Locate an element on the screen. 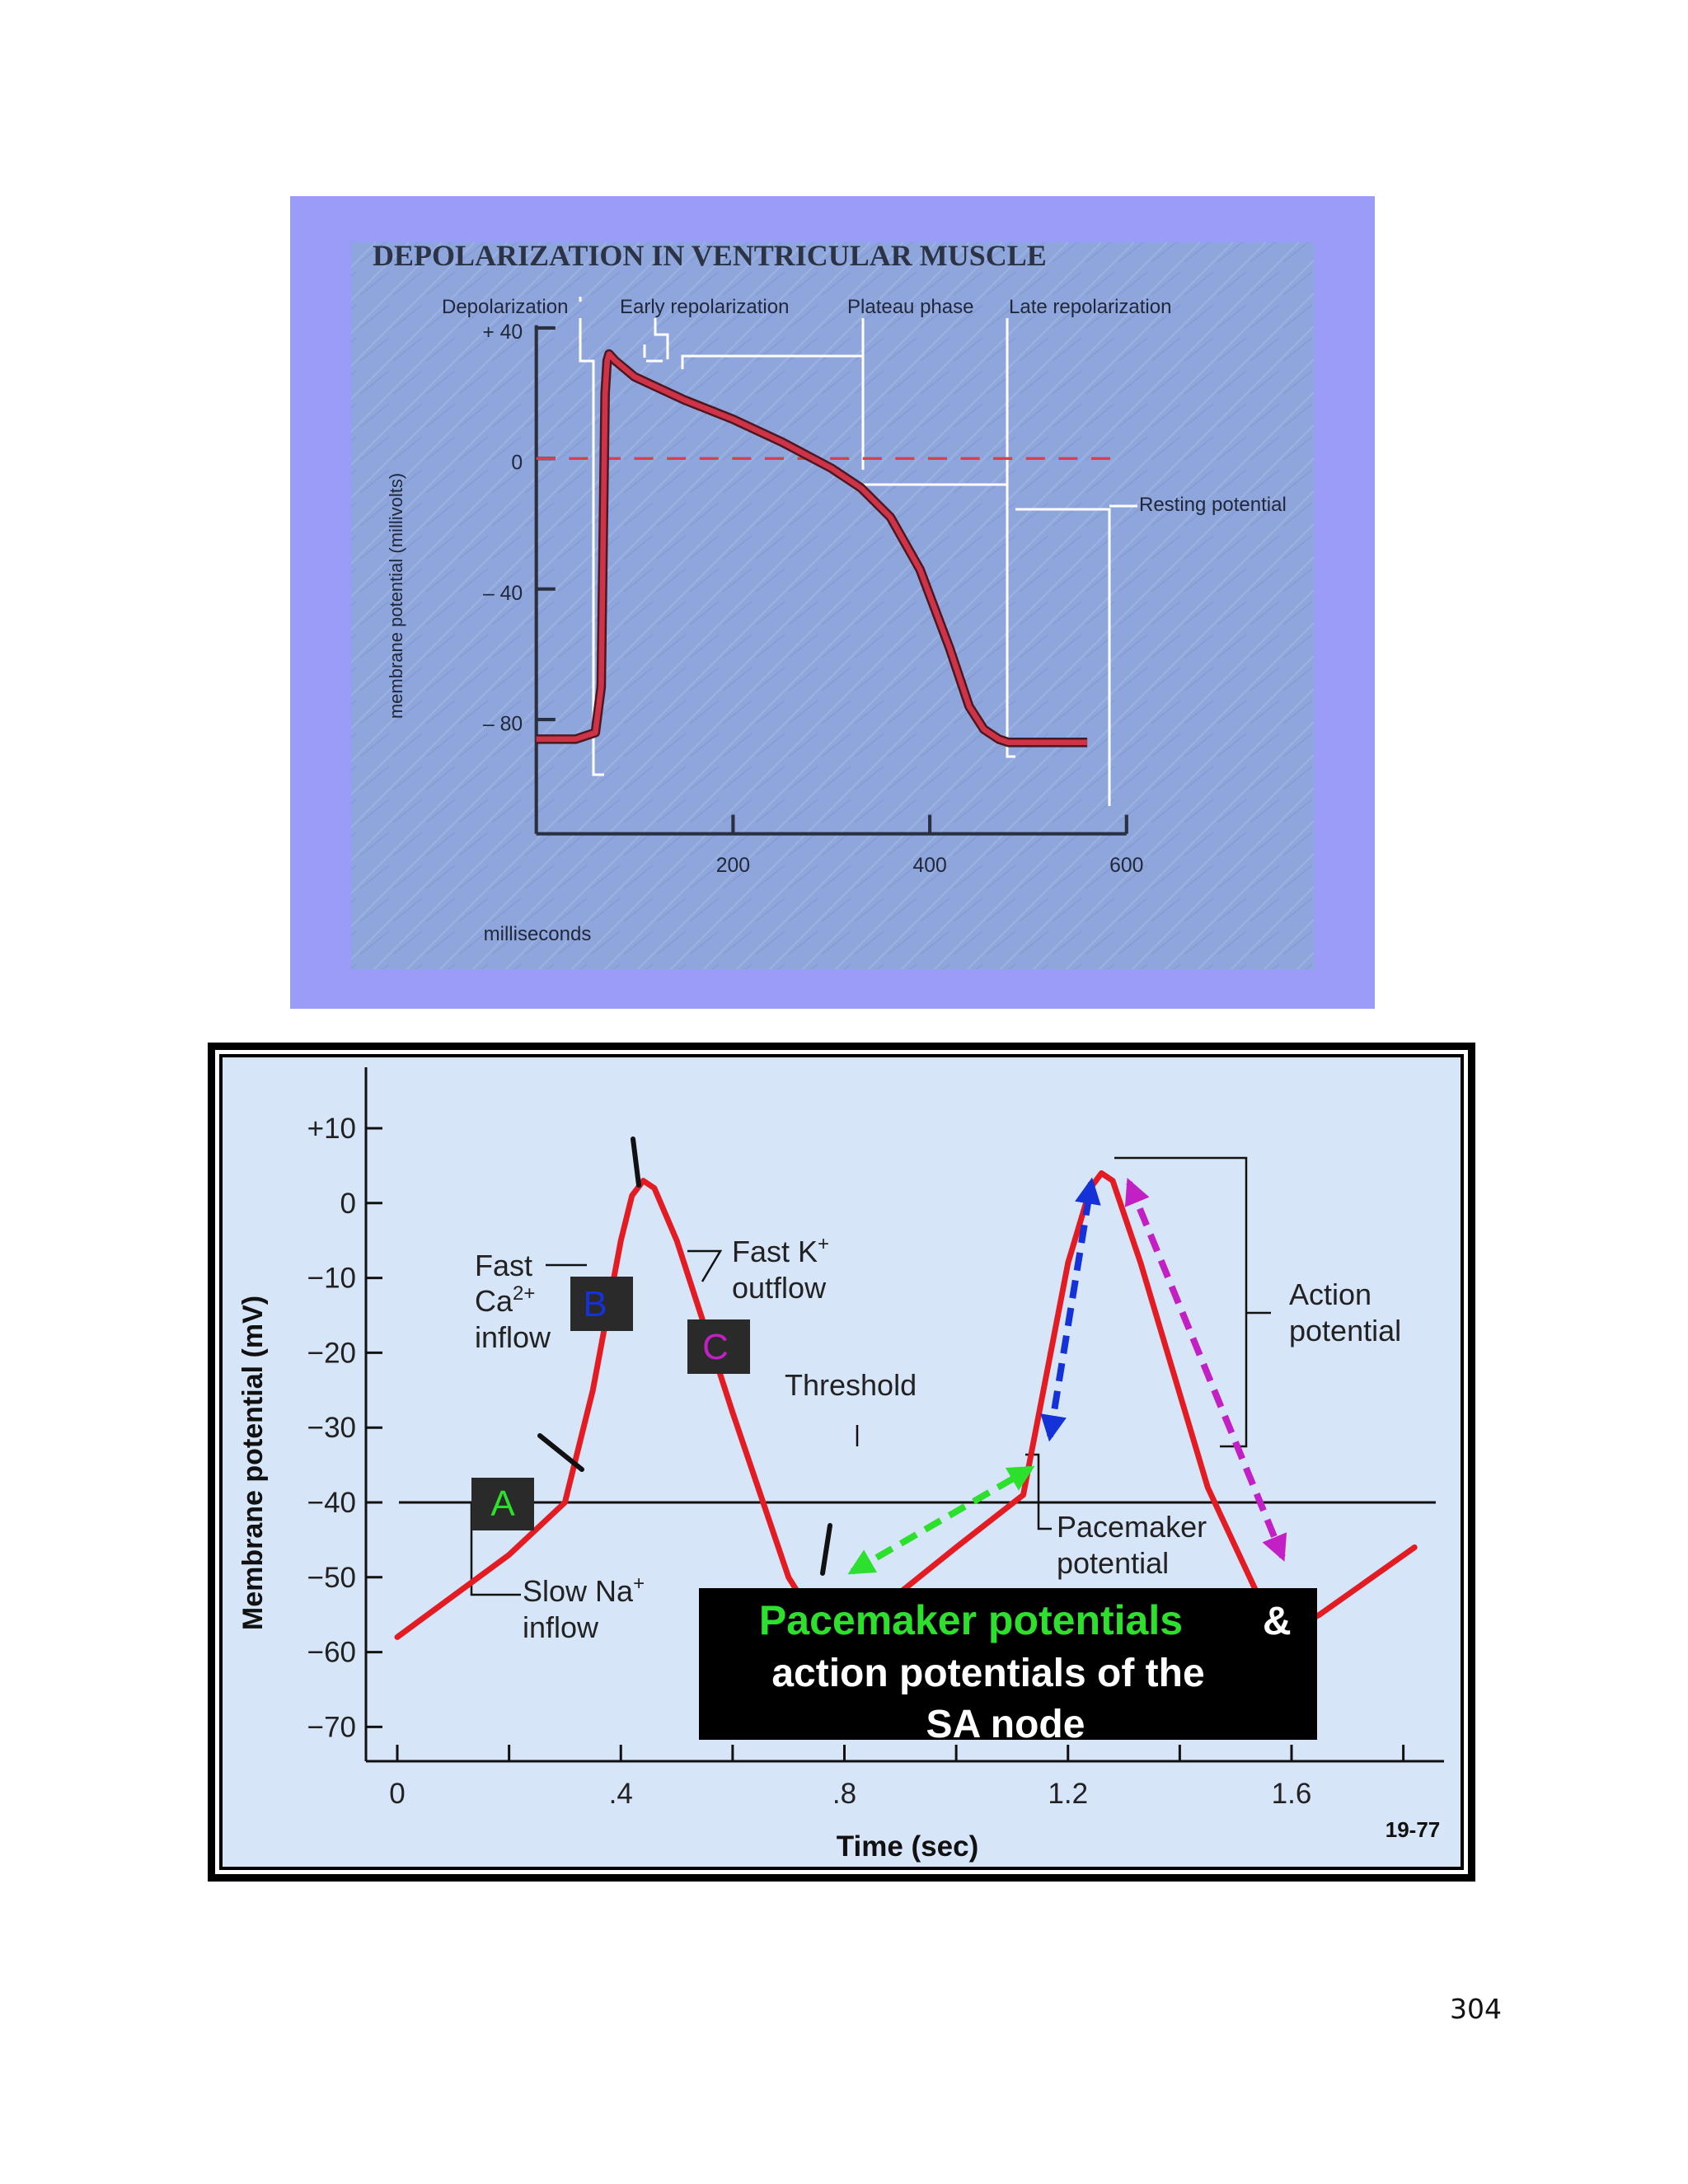  page-number: 304 is located at coordinates (1476, 2009).